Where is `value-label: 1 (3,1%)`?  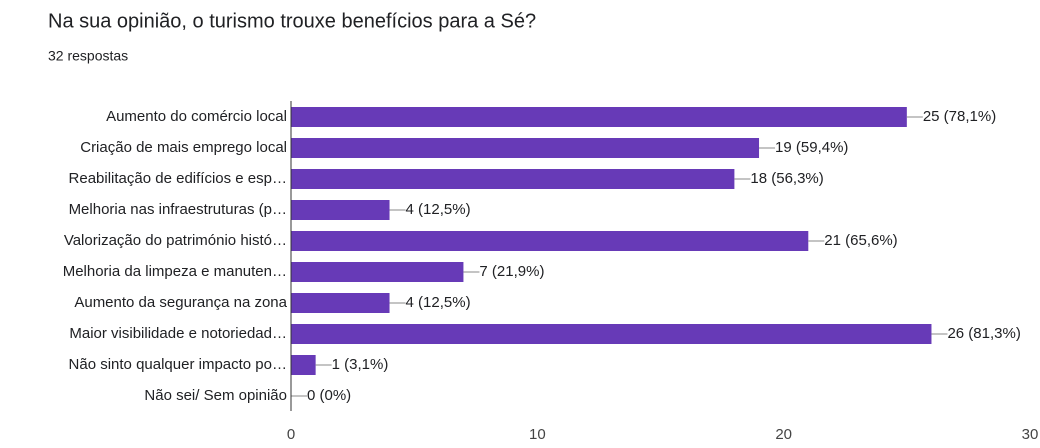
value-label: 1 (3,1%) is located at coordinates (360, 364).